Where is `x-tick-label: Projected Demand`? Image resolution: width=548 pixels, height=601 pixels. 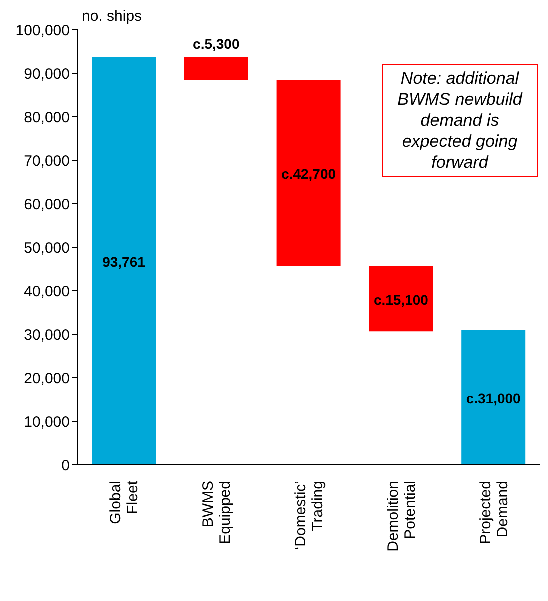
x-tick-label: Projected Demand is located at coordinates (494, 512).